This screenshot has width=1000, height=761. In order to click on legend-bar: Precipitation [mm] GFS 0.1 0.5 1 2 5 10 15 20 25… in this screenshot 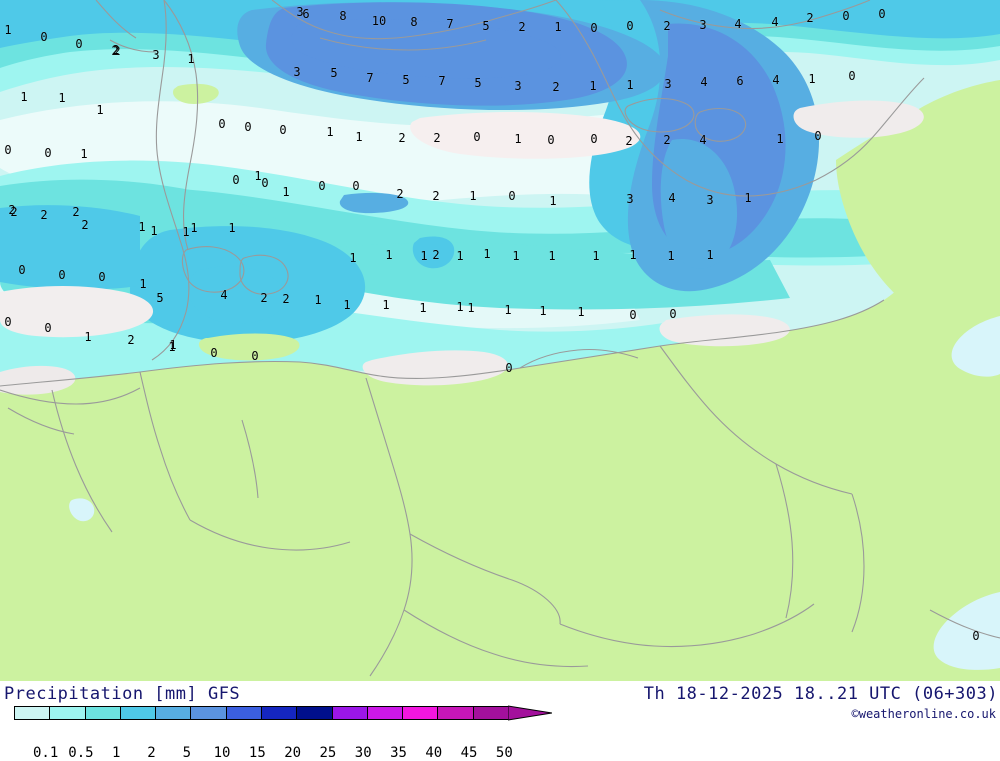, I will do `click(500, 720)`.